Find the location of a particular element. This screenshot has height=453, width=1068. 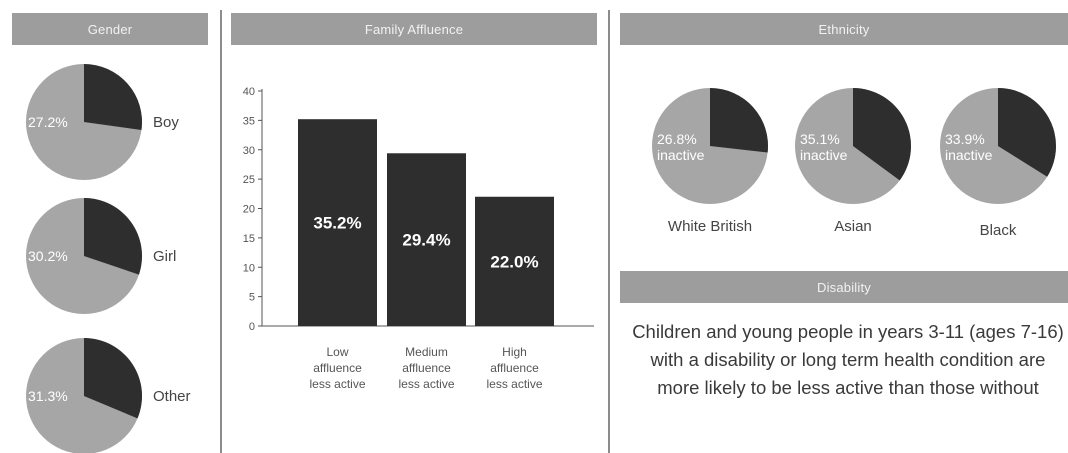

ethnicity-pie-white-british-sublabel: inactive is located at coordinates (681, 155).